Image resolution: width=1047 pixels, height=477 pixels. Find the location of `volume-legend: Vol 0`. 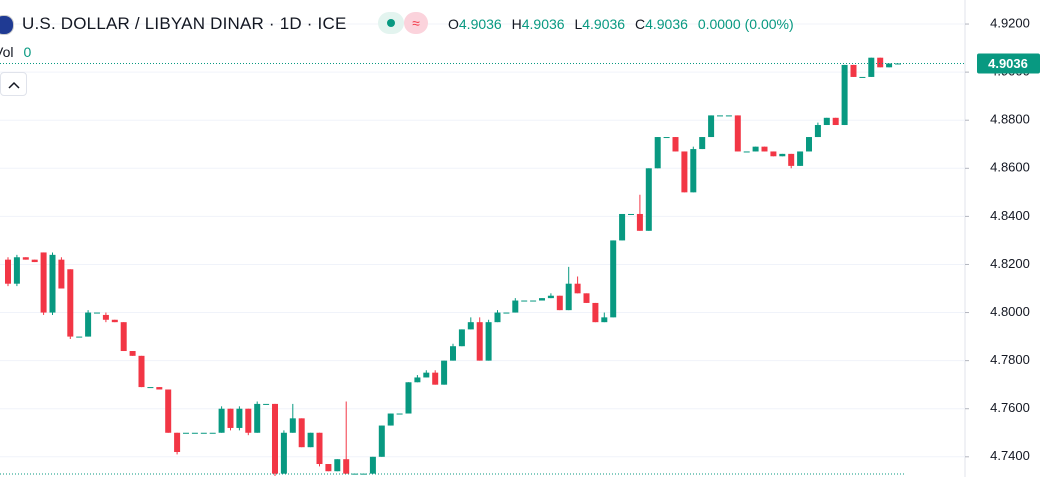

volume-legend: Vol 0 is located at coordinates (15, 52).